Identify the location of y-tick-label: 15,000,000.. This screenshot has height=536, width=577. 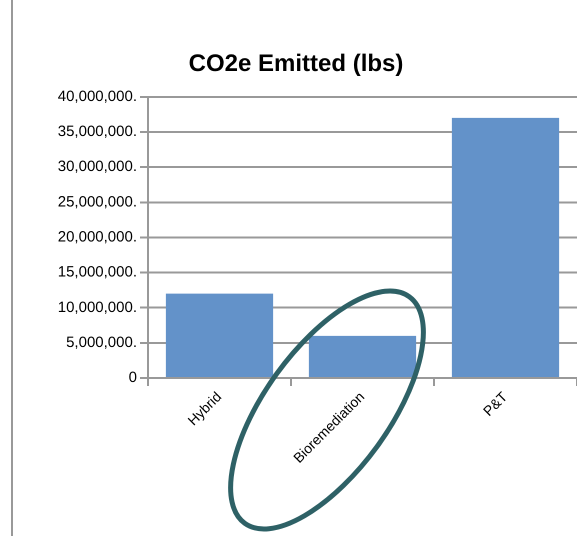
(97, 272).